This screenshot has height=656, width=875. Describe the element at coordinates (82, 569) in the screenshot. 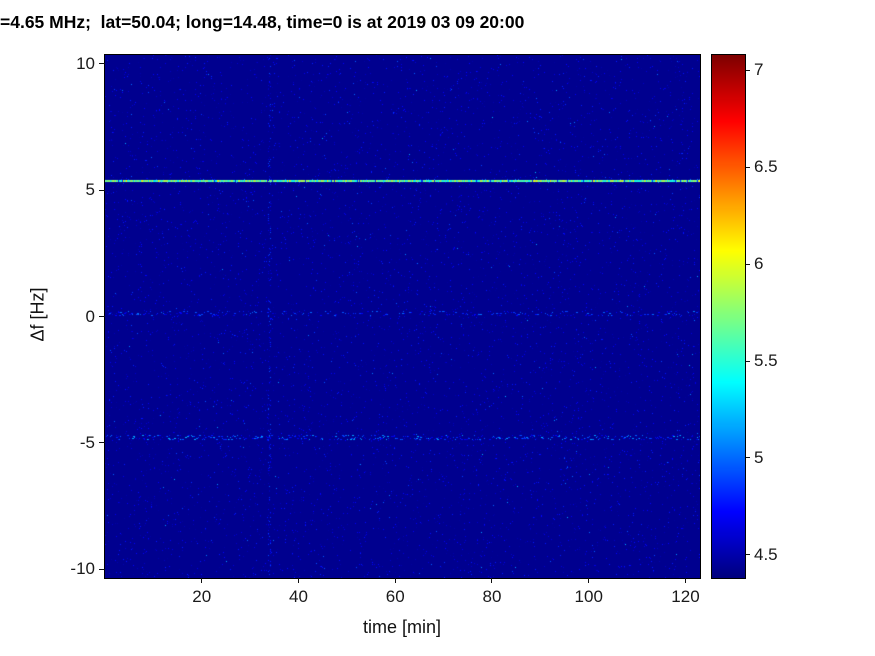

I see `y-tick-label: -10` at that location.